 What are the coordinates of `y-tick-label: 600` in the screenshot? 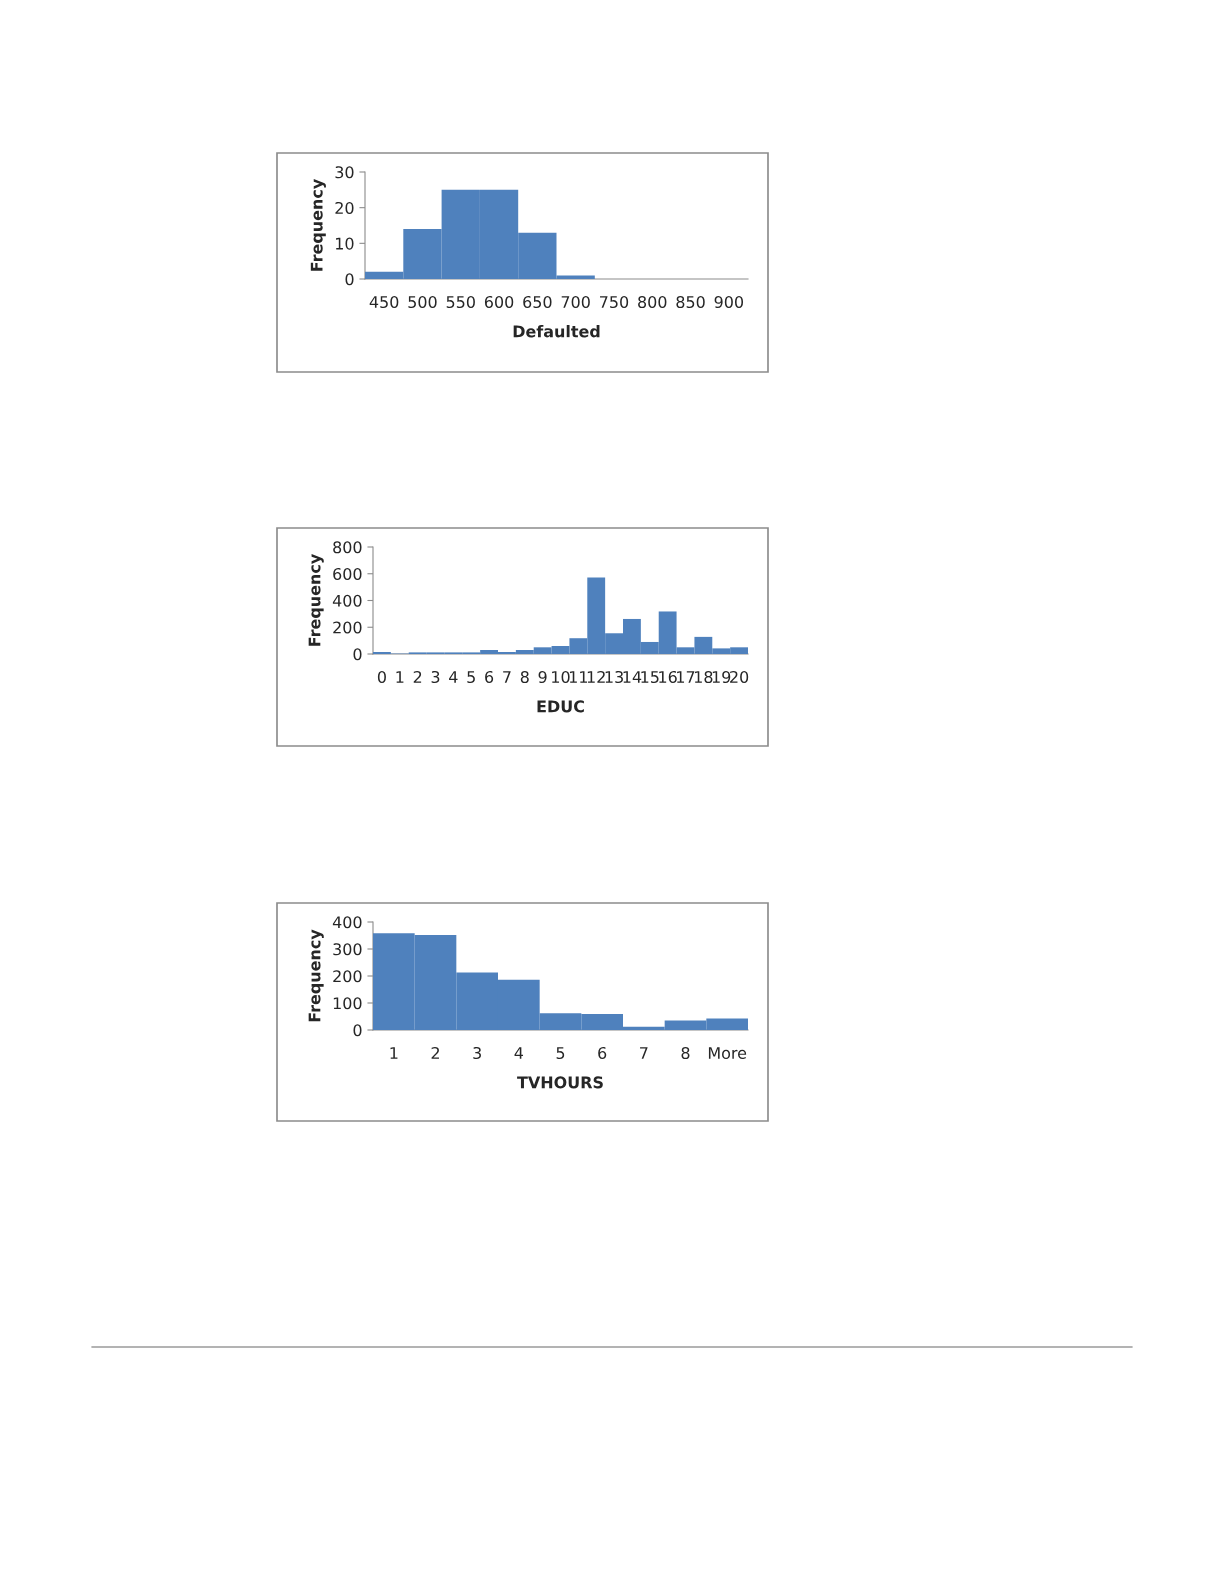 It's located at (347, 574).